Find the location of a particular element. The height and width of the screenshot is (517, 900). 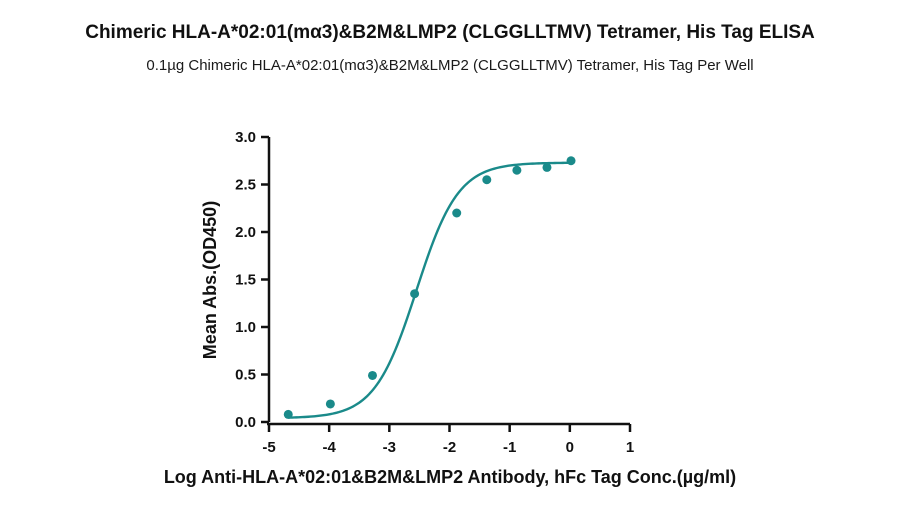

y-tick-label: 0.5 is located at coordinates (245, 375).